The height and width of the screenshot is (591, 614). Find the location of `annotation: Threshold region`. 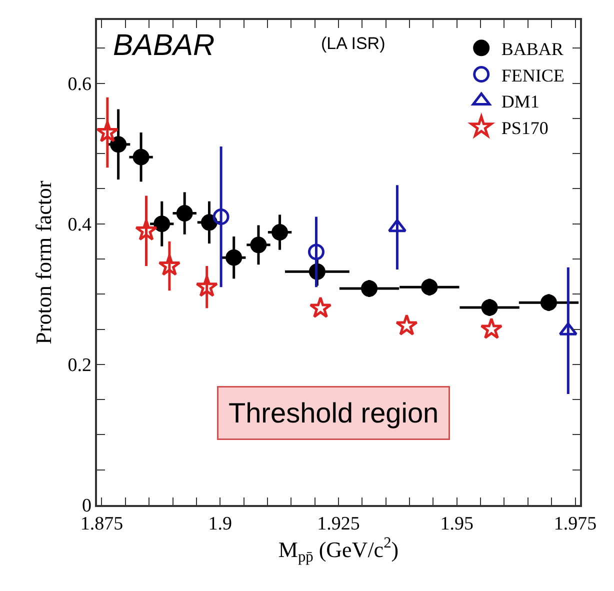

annotation: Threshold region is located at coordinates (333, 413).